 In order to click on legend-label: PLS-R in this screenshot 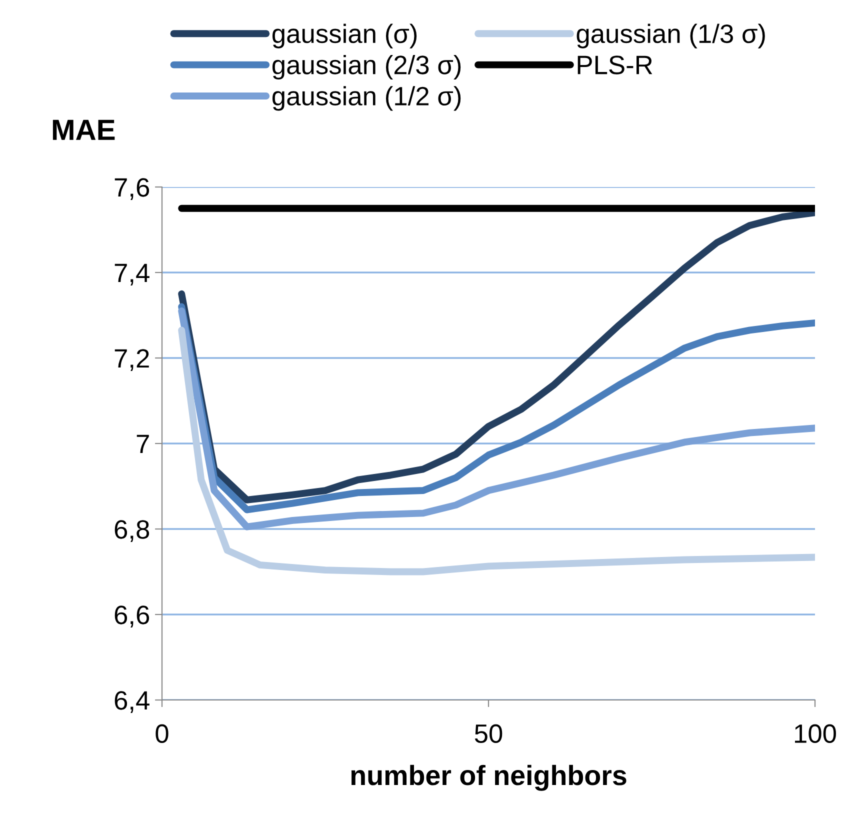, I will do `click(615, 65)`.